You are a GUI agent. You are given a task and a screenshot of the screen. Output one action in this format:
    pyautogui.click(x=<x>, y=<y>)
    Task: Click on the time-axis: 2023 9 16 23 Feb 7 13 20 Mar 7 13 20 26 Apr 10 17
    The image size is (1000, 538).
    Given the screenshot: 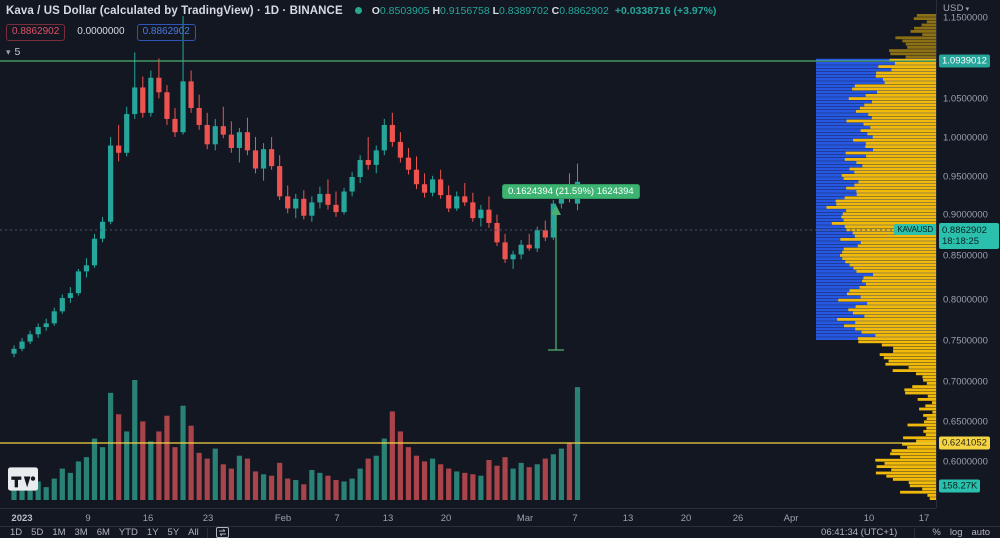 What is the action you would take?
    pyautogui.click(x=468, y=517)
    